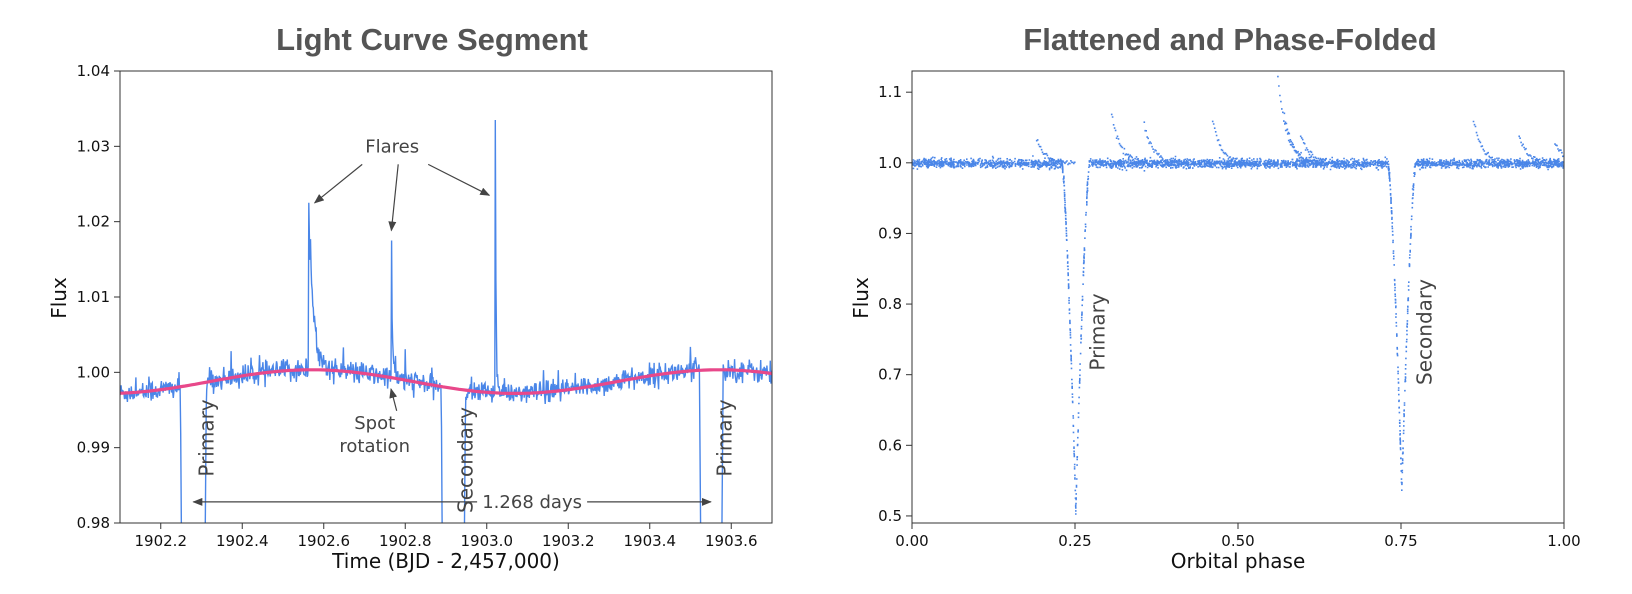  What do you see at coordinates (374, 446) in the screenshot?
I see `spot-annotation-line2: rotation` at bounding box center [374, 446].